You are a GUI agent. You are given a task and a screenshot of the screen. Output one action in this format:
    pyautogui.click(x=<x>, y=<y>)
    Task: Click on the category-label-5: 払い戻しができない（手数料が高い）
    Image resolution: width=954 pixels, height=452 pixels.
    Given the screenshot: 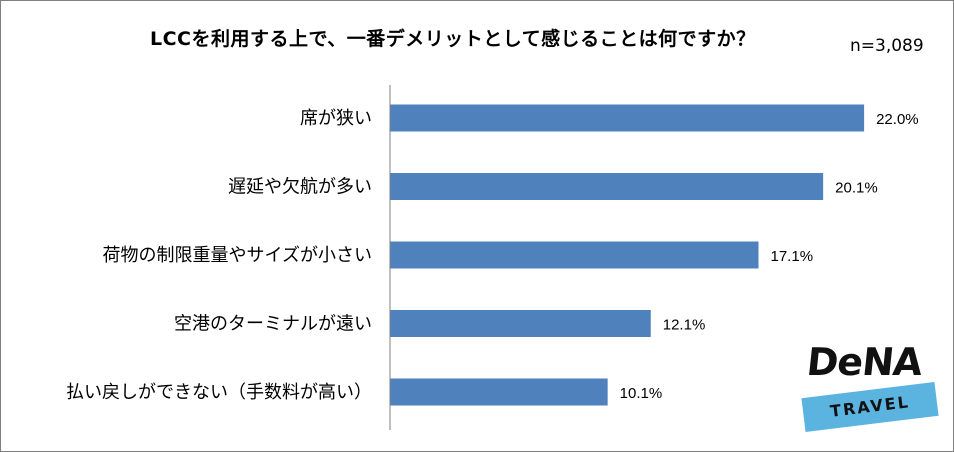 What is the action you would take?
    pyautogui.click(x=219, y=392)
    